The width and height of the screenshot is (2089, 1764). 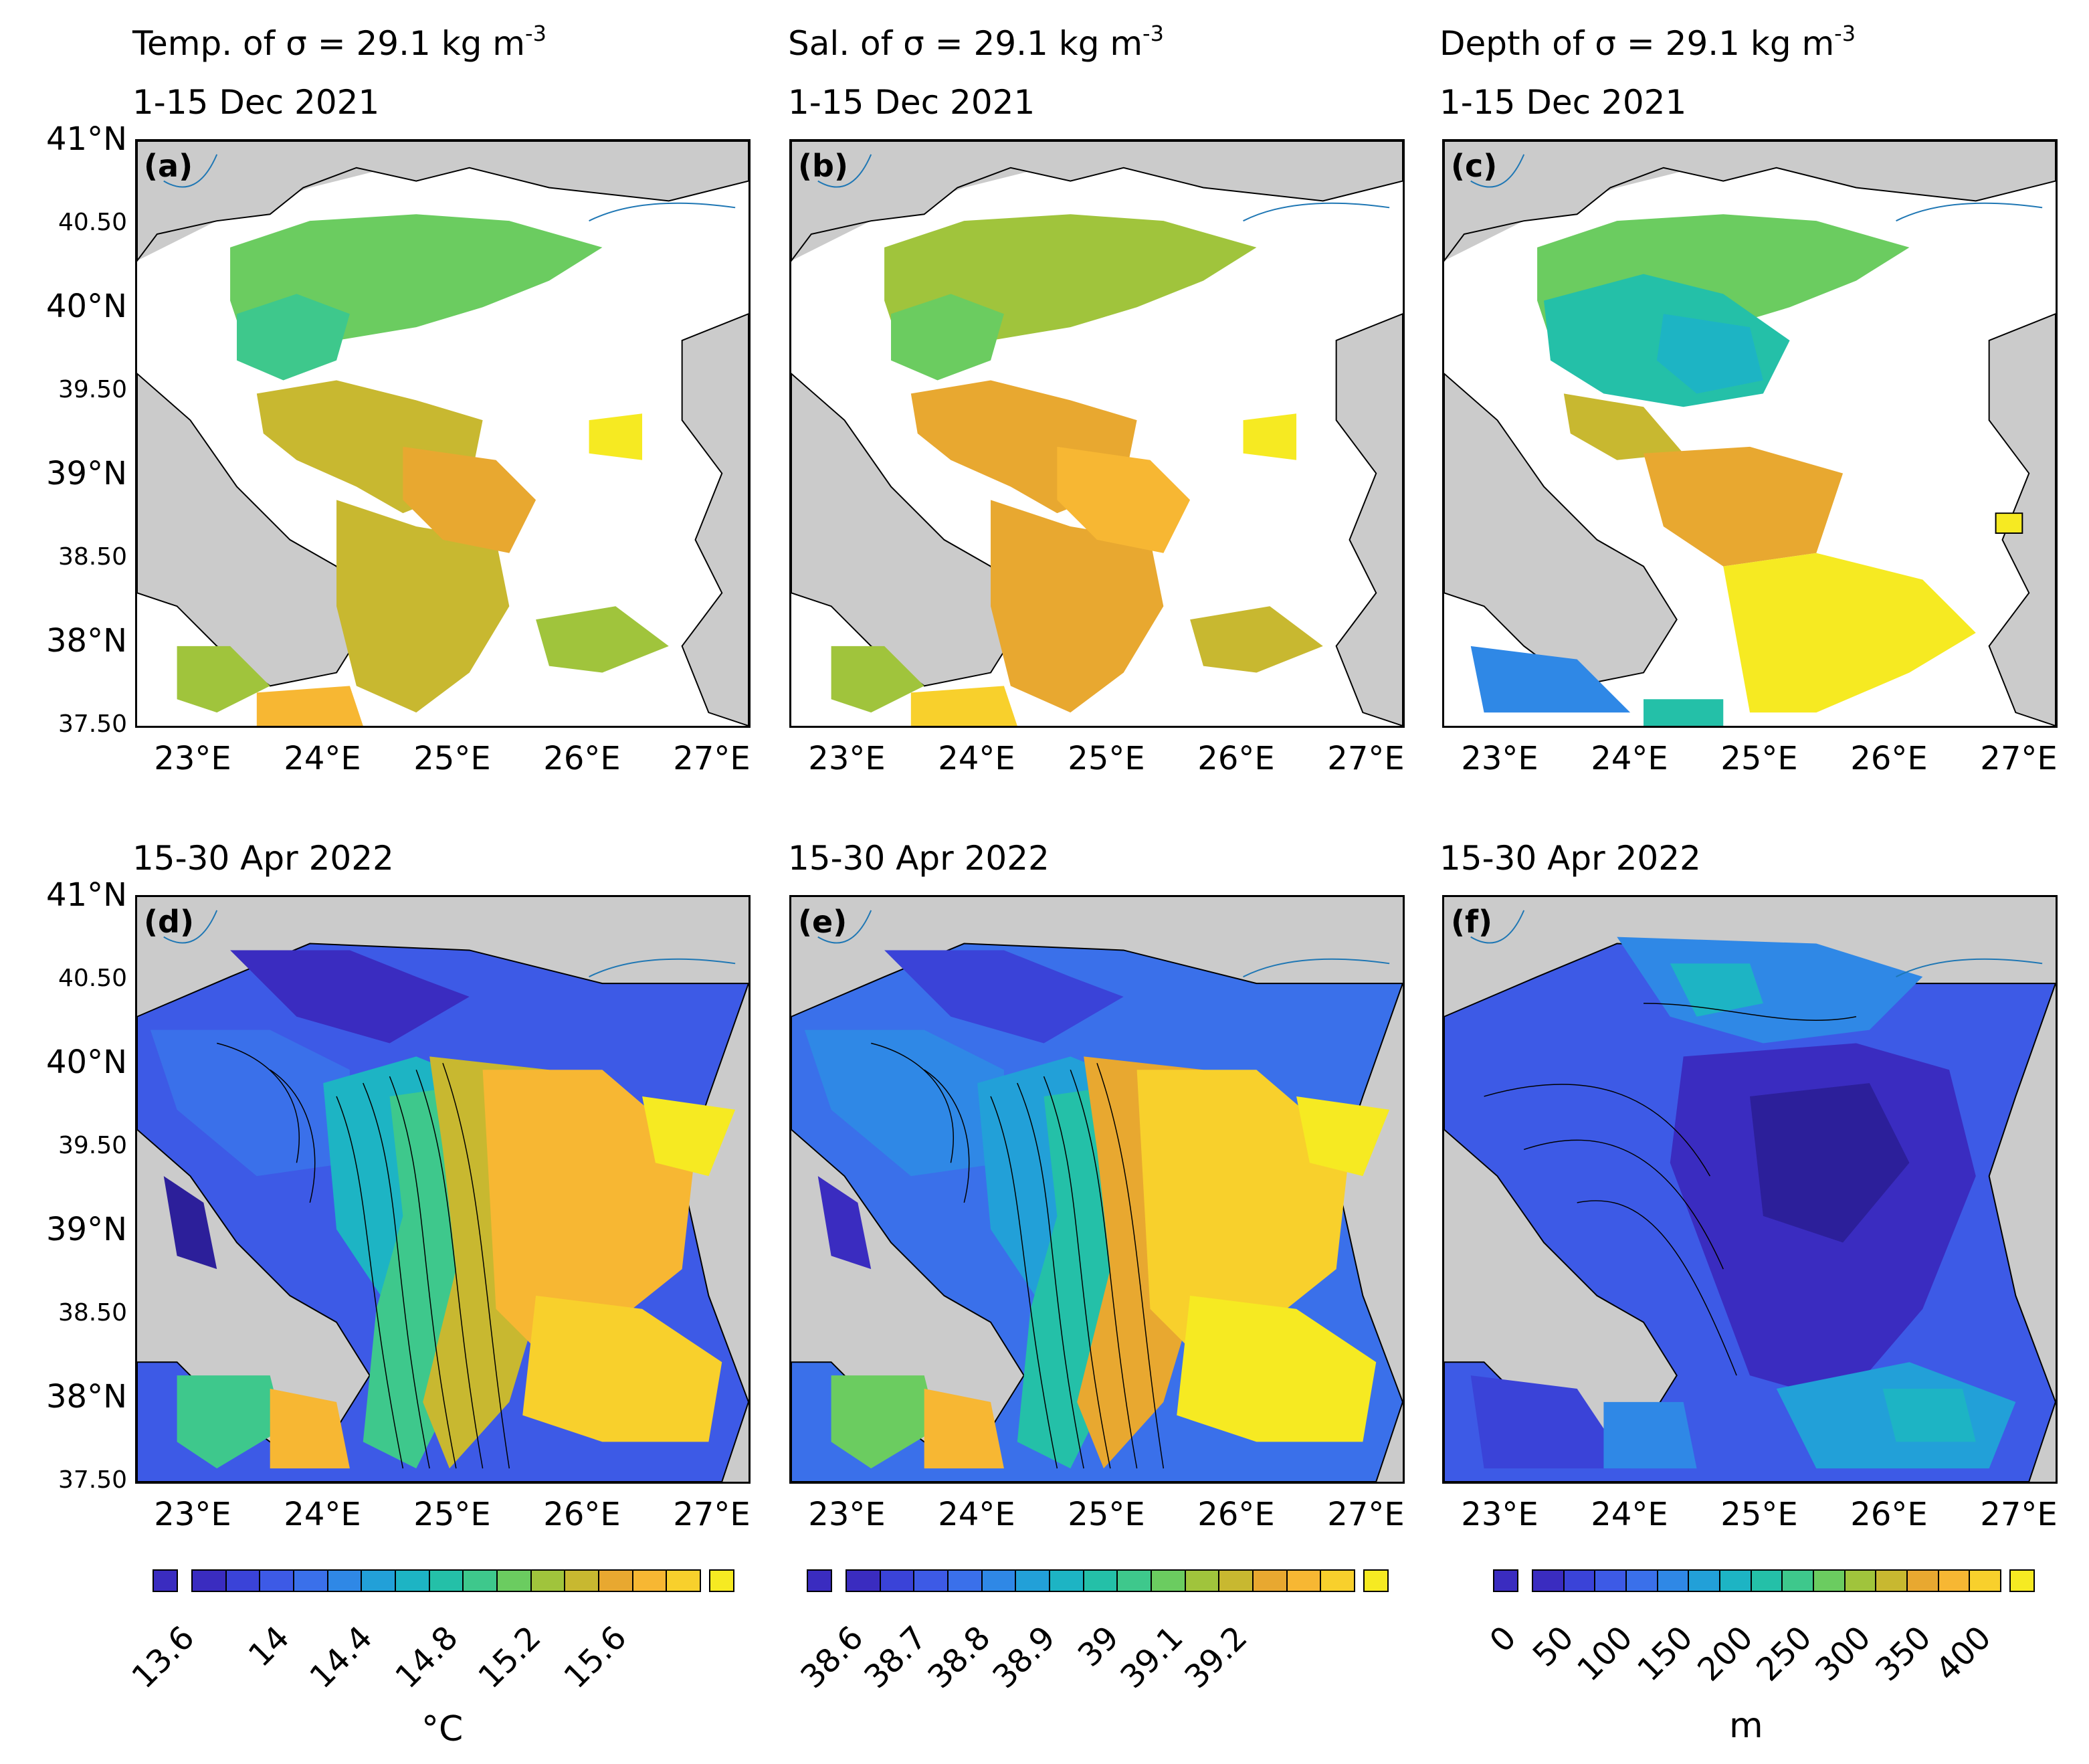 I want to click on map-d, so click(x=443, y=1189).